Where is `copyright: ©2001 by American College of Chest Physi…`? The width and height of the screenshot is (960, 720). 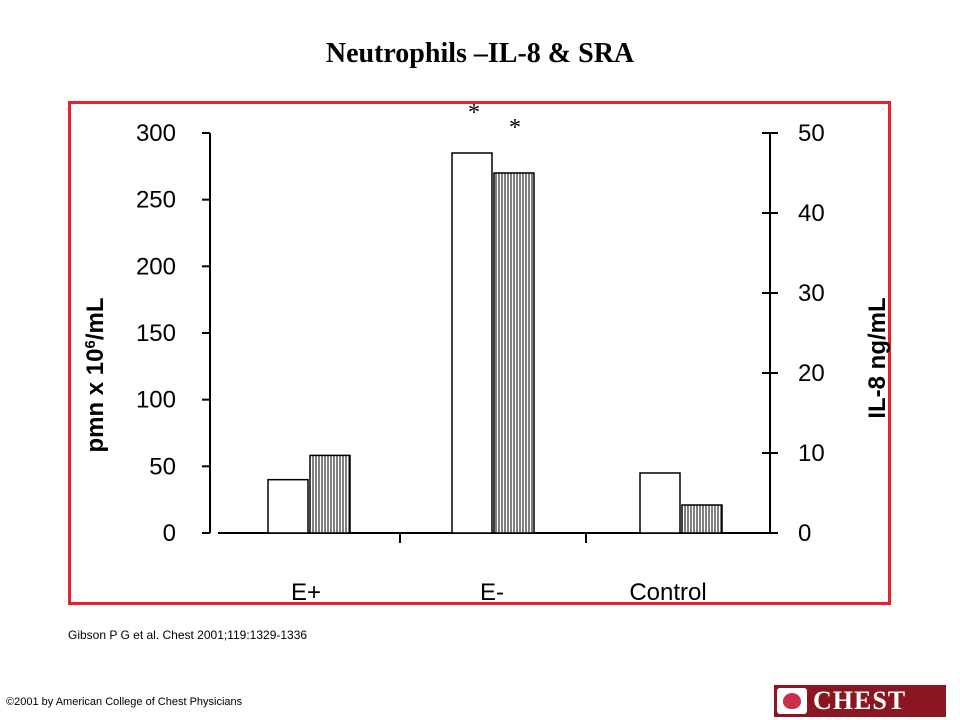 copyright: ©2001 by American College of Chest Physi… is located at coordinates (124, 702).